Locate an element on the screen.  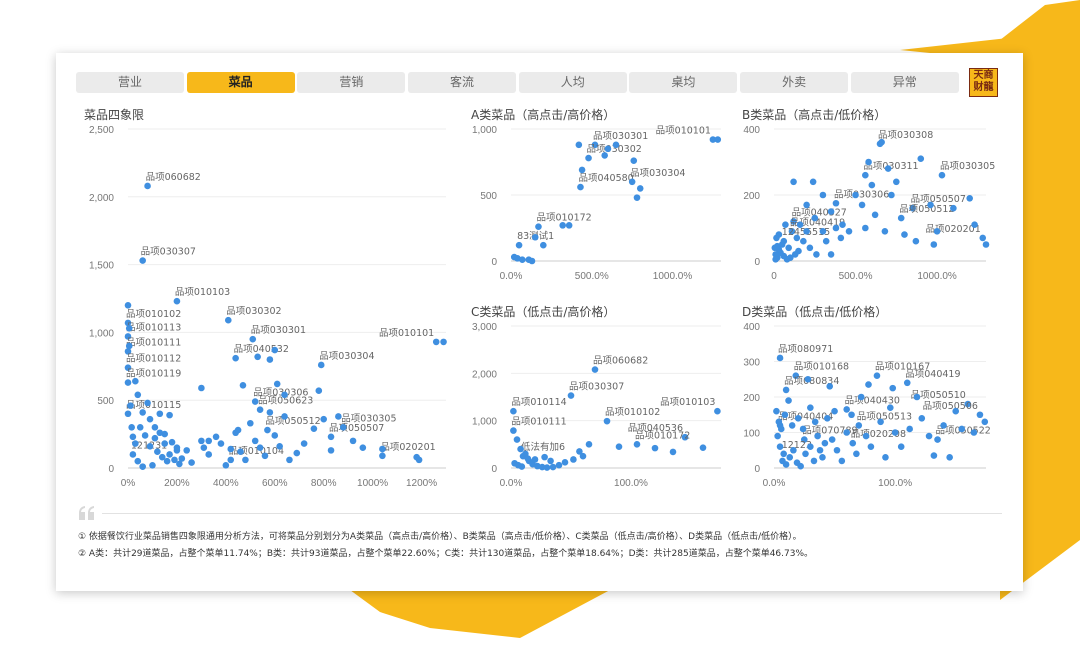
tab-2: 营销 is located at coordinates (351, 82).